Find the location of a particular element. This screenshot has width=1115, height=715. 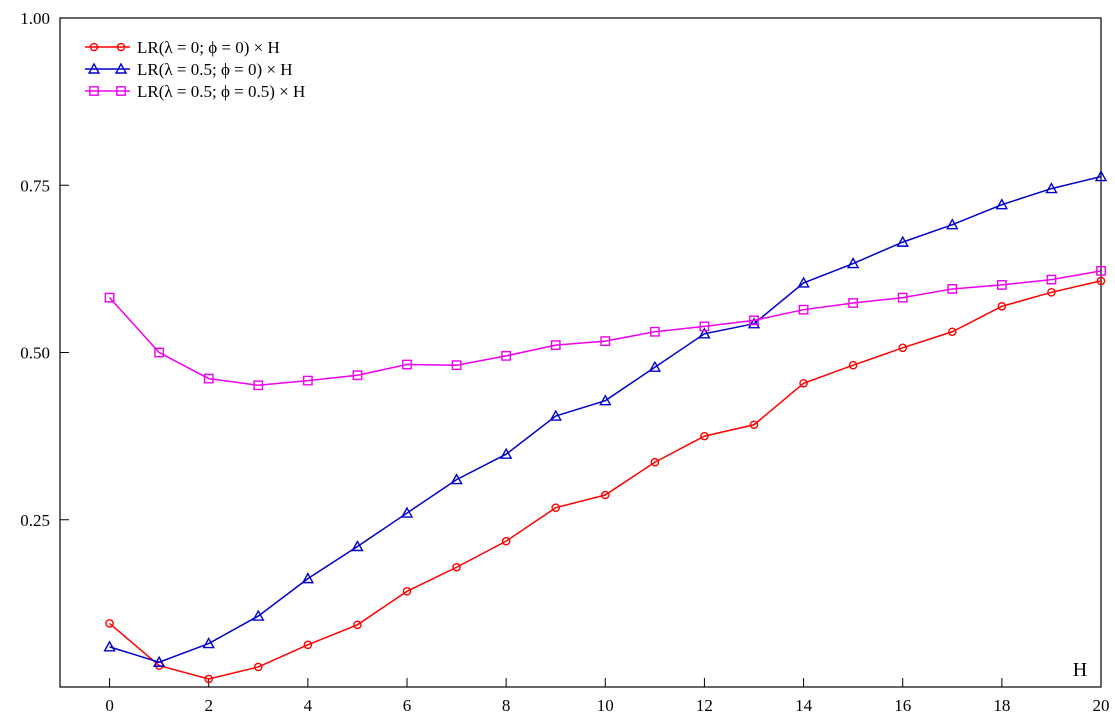

x-tick-label: 0 is located at coordinates (109, 705).